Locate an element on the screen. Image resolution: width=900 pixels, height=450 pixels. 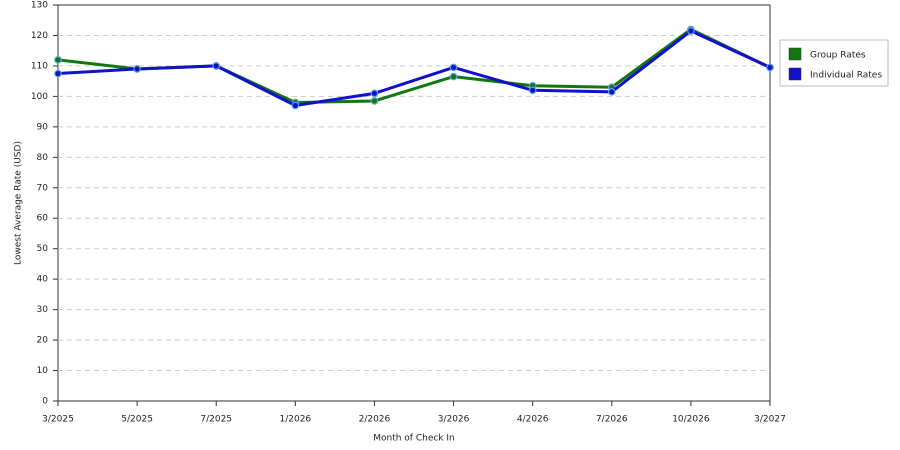
legend-label: Group Rates is located at coordinates (838, 56).